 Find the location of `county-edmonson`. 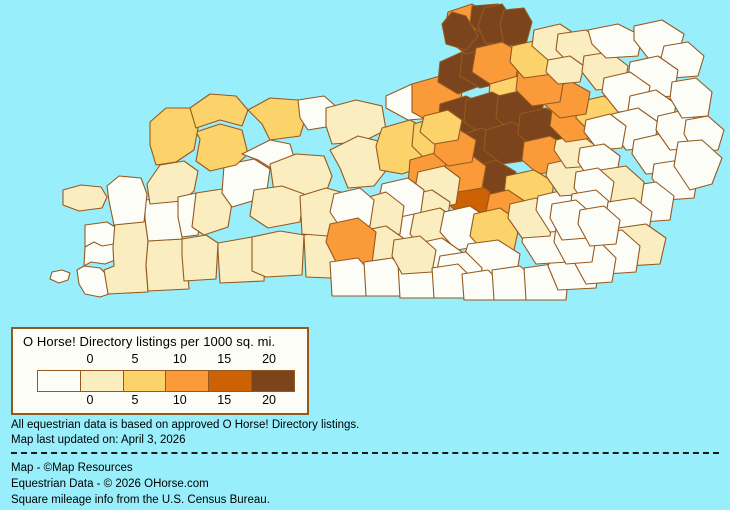

county-edmonson is located at coordinates (352, 209).